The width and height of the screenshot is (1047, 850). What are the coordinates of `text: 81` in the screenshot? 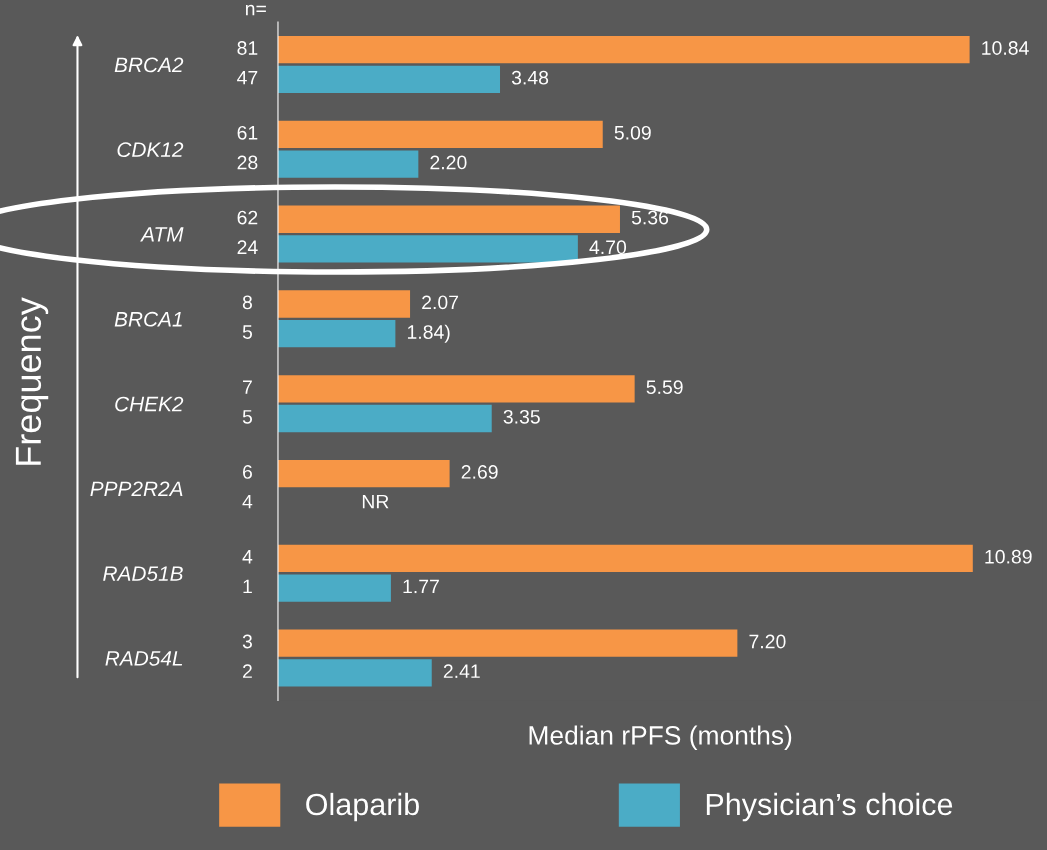 It's located at (247, 48).